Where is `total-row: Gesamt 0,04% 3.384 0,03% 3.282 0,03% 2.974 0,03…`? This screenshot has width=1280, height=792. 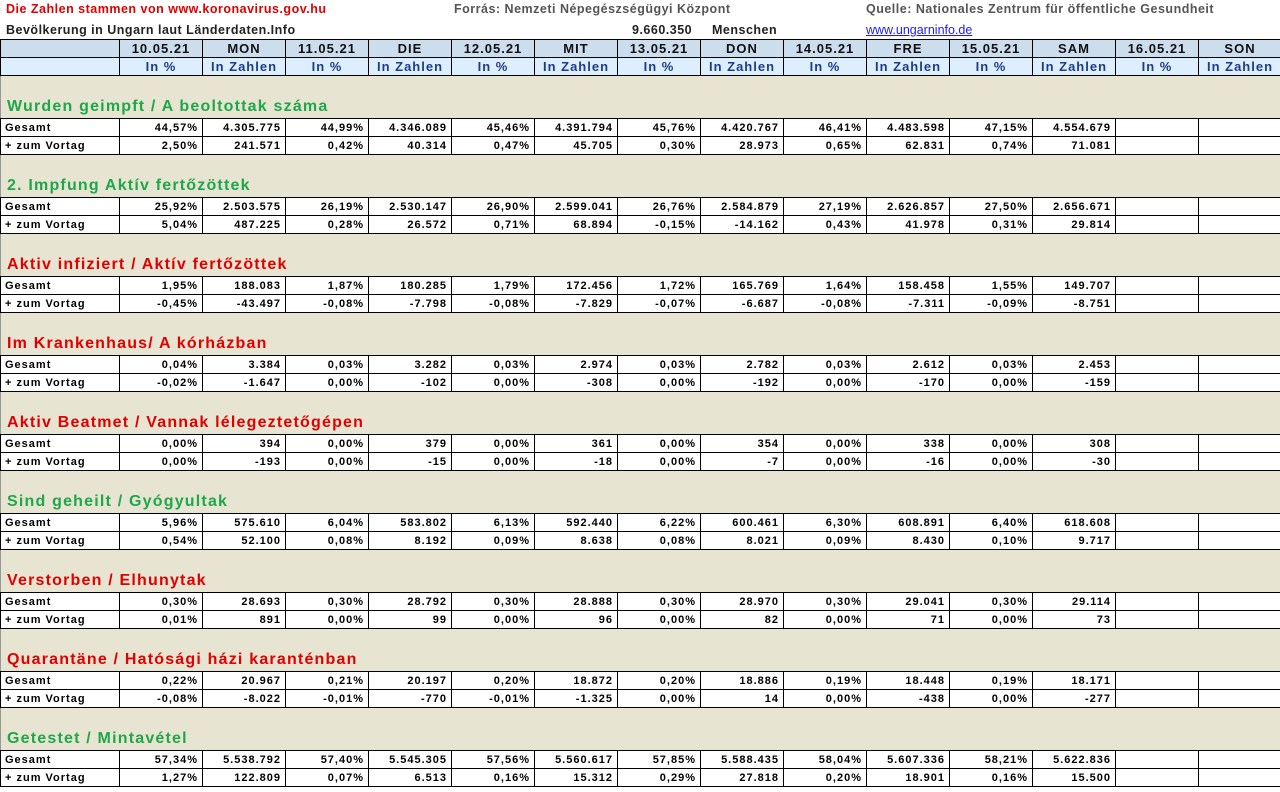
total-row: Gesamt 0,04% 3.384 0,03% 3.282 0,03% 2.974 0,03… is located at coordinates (640, 364).